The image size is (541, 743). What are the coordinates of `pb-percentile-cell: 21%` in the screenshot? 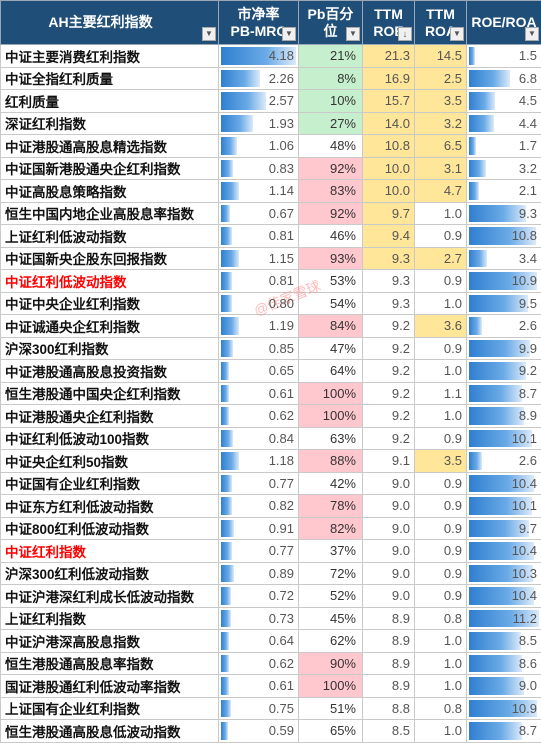 It's located at (331, 56).